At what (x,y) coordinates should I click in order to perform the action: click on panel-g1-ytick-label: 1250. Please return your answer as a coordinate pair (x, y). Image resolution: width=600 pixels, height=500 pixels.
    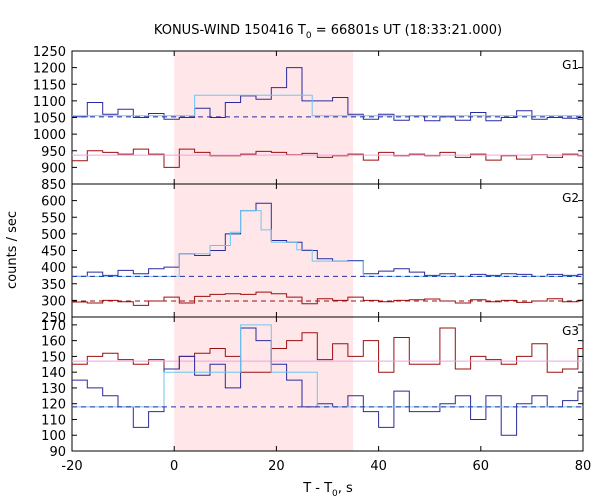
    Looking at the image, I should click on (49, 52).